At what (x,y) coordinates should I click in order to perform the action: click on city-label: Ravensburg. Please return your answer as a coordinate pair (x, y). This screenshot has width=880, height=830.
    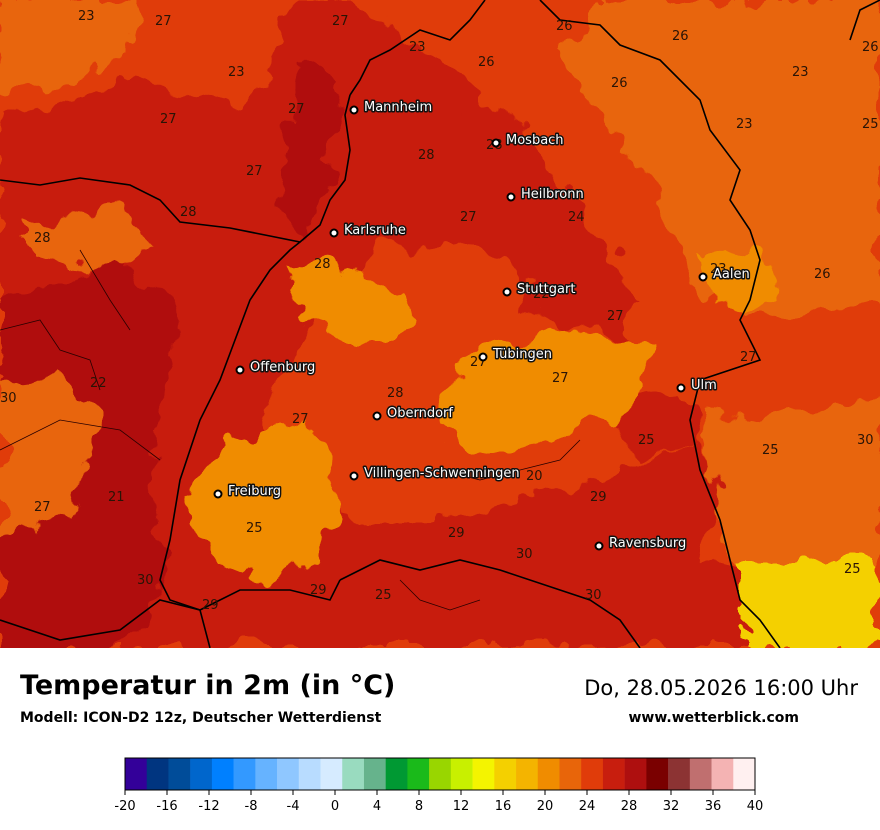
    Looking at the image, I should click on (647, 543).